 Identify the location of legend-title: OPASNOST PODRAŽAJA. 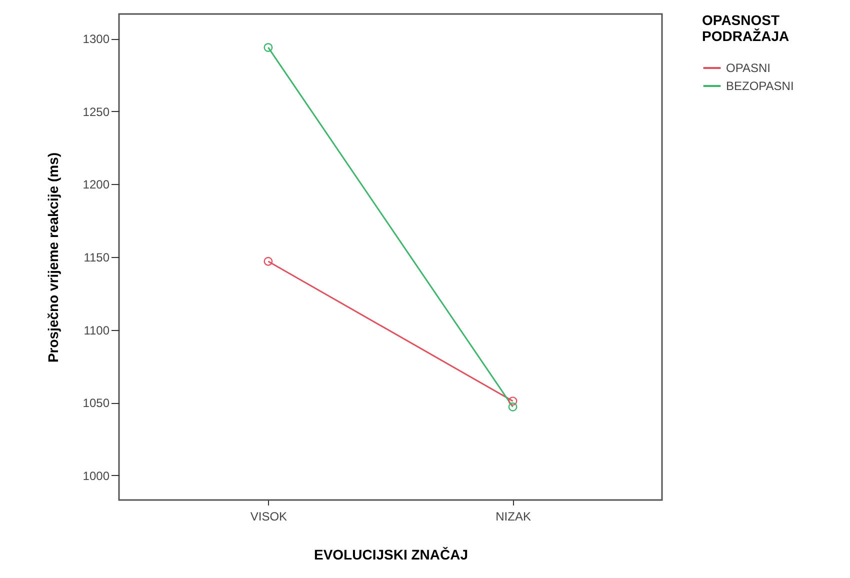
(746, 28).